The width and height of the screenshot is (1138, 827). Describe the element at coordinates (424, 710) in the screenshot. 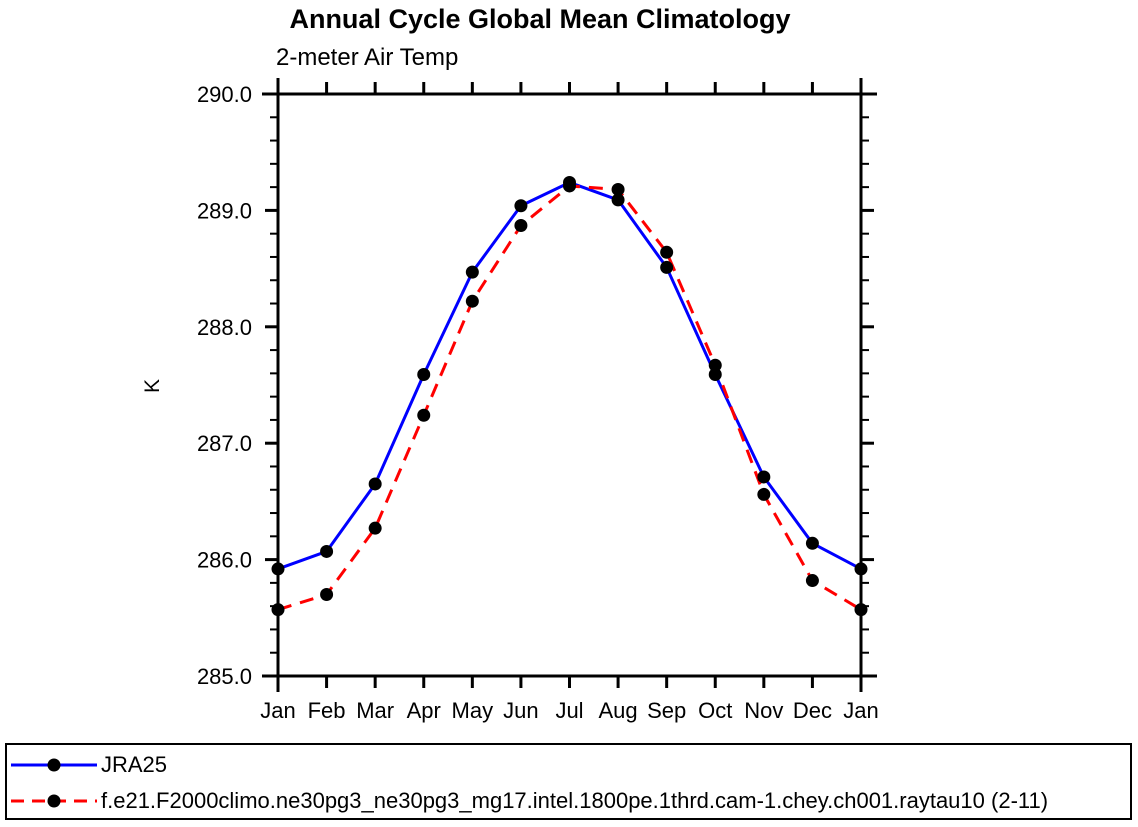

I see `x-tick-label: Apr` at that location.